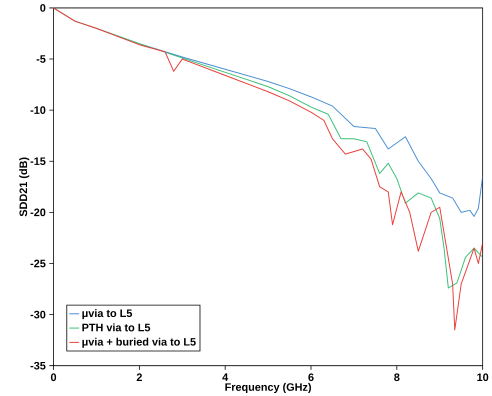 This screenshot has height=396, width=492. I want to click on y-tick-label: -15, so click(38, 161).